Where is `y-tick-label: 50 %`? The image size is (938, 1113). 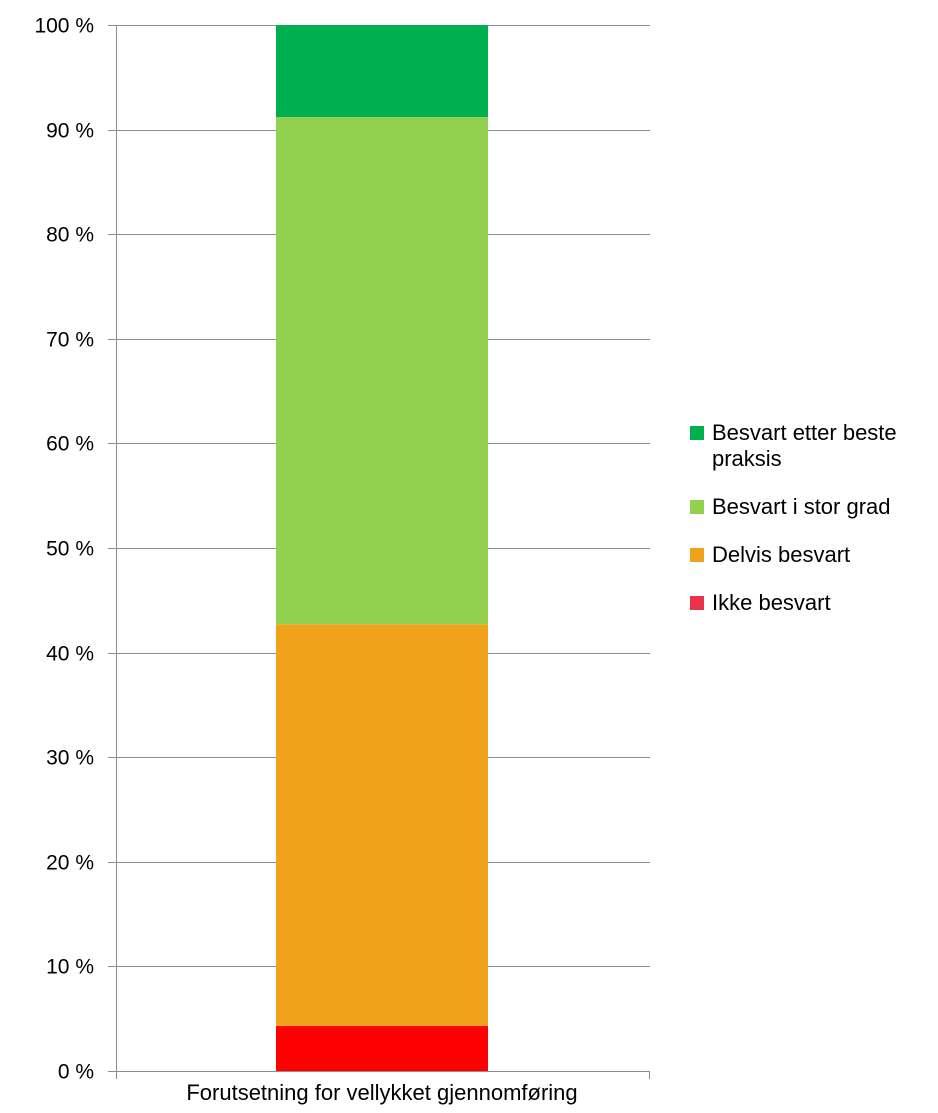 y-tick-label: 50 % is located at coordinates (70, 549).